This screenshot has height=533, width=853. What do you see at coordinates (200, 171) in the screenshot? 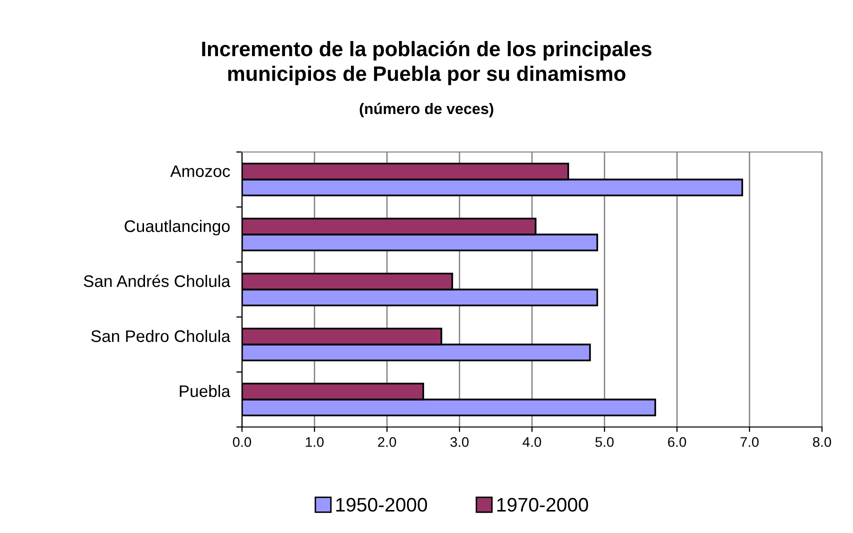
I see `y-tick-label: Amozoc` at bounding box center [200, 171].